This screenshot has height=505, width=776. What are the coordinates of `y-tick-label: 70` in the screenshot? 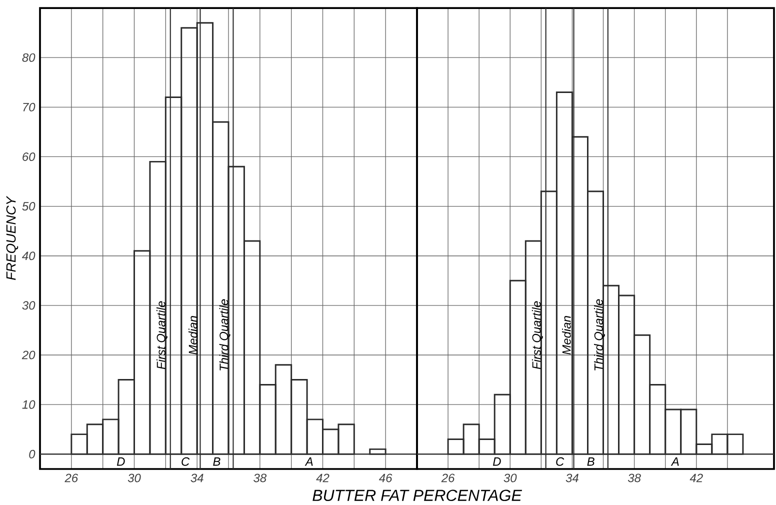 It's located at (29, 107).